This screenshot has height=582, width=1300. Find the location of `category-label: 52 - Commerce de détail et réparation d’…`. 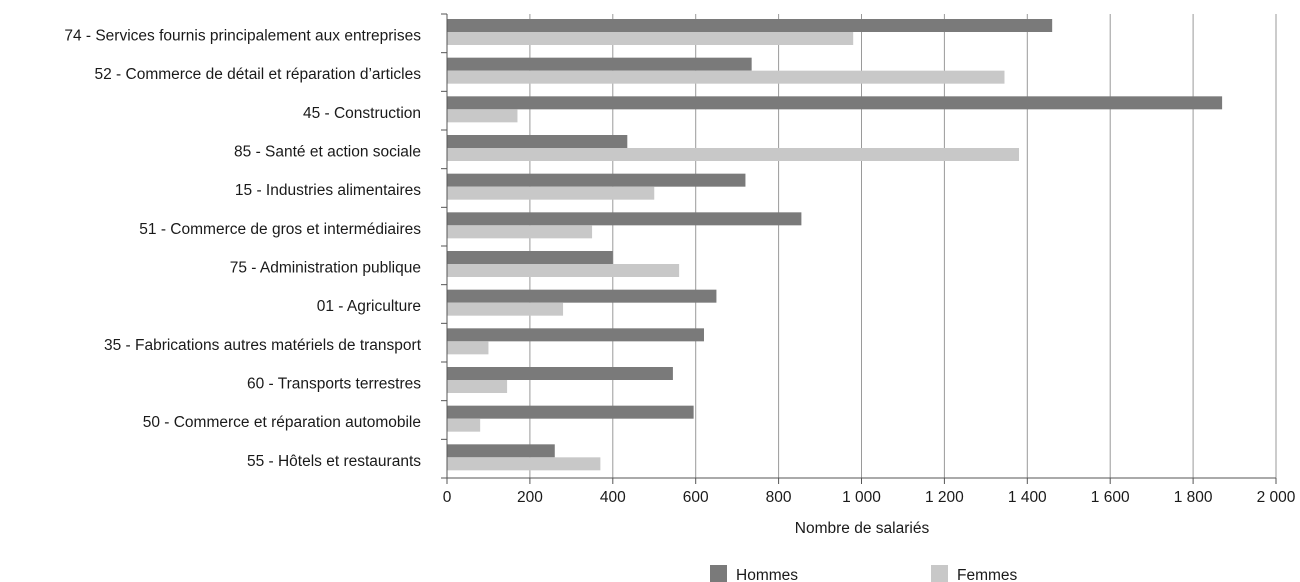

category-label: 52 - Commerce de détail et réparation d’… is located at coordinates (257, 74).